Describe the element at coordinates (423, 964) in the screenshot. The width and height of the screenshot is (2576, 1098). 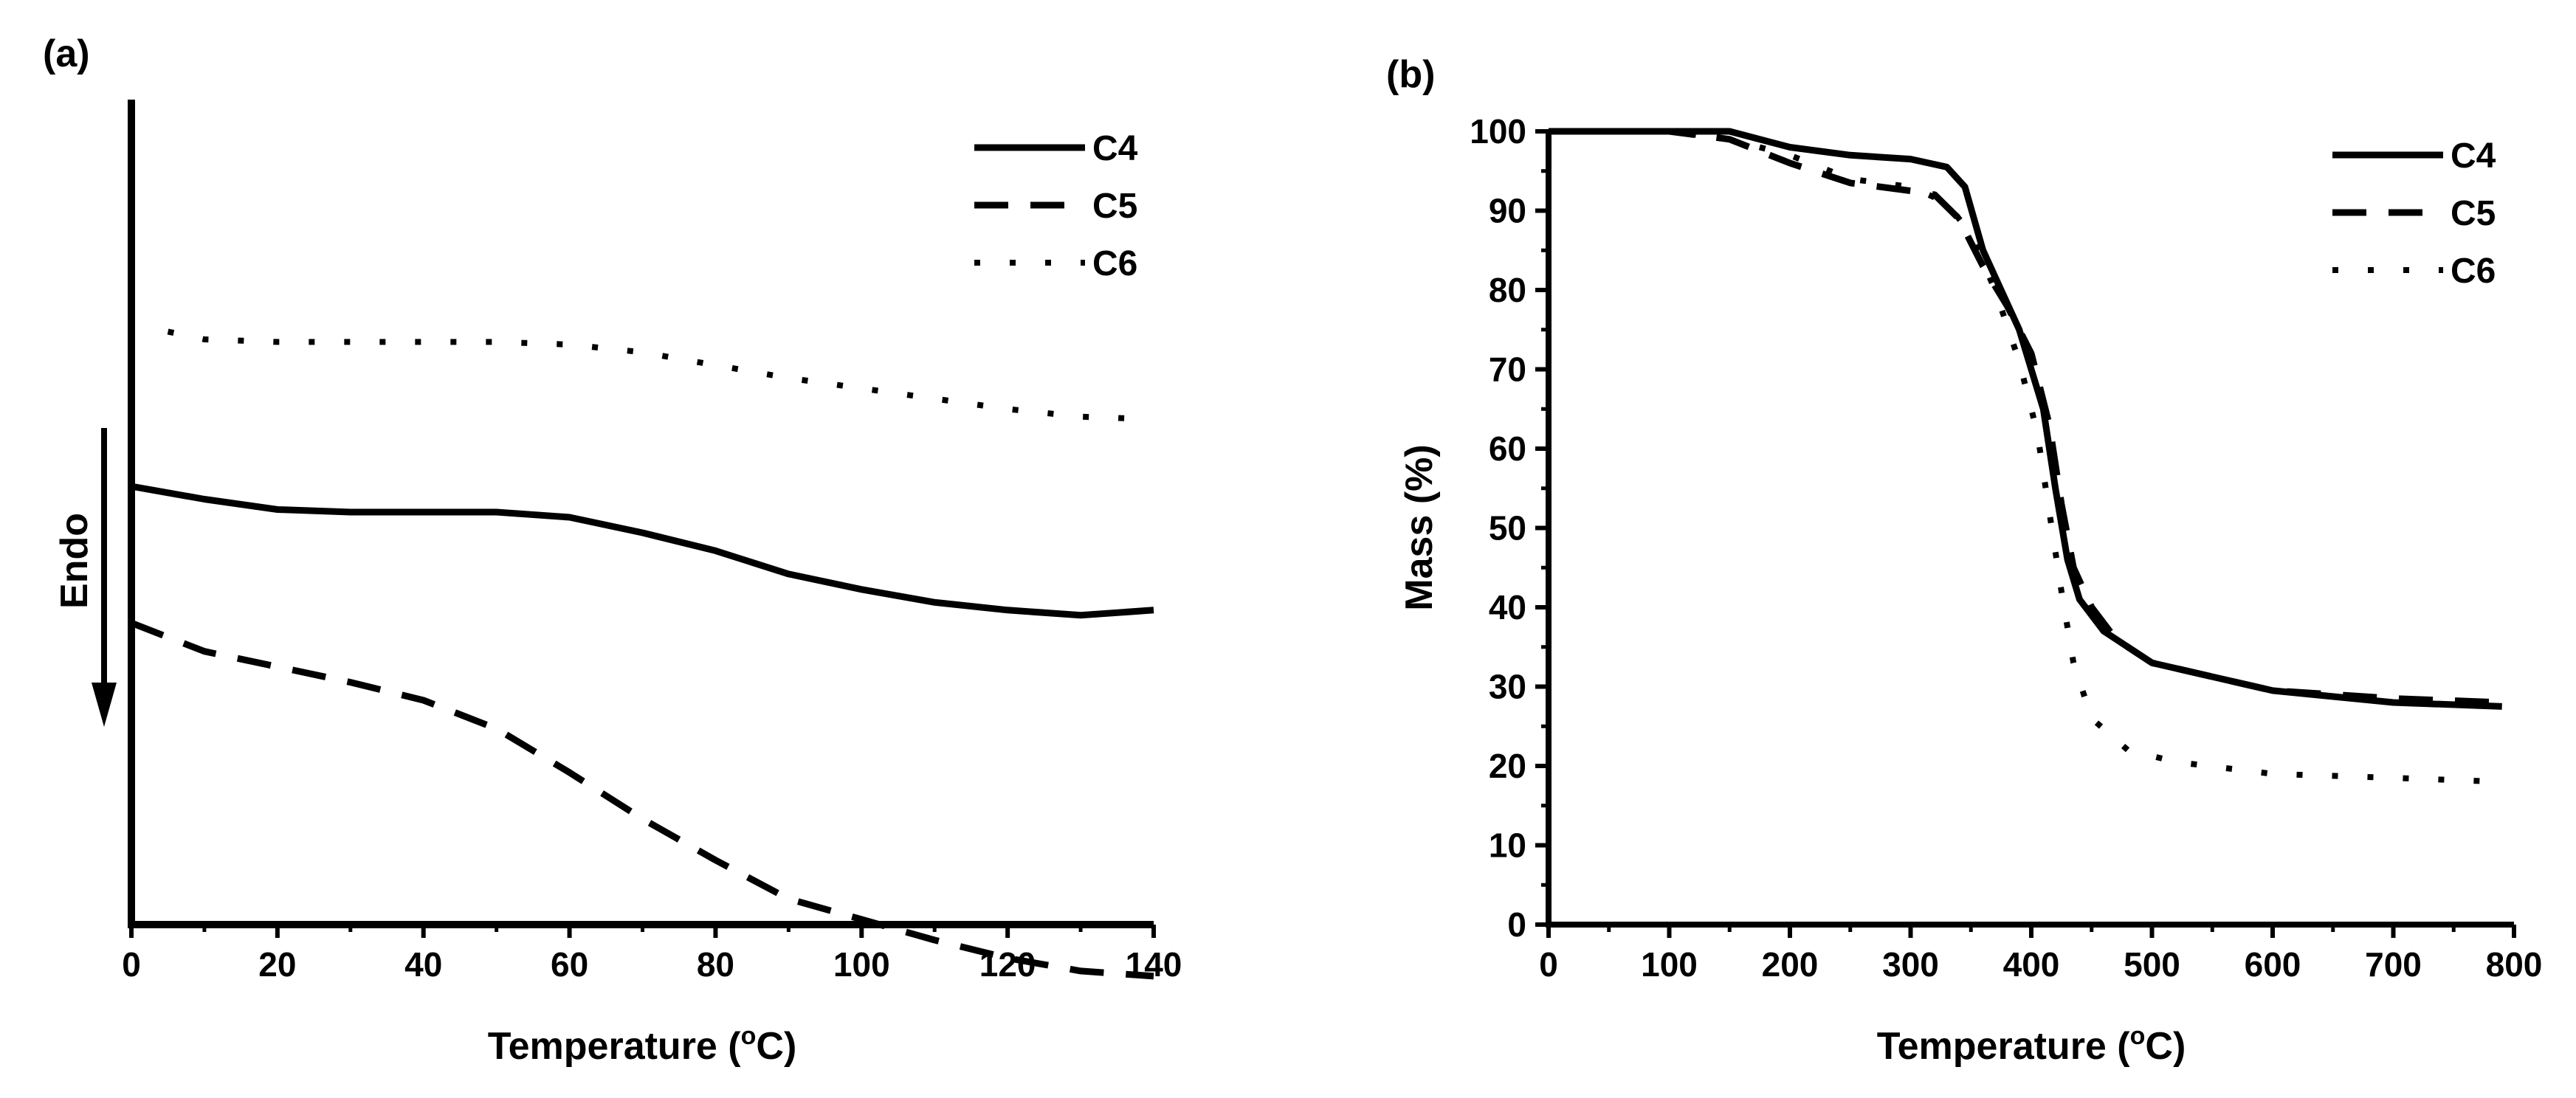
I see `x-tick-label: 40` at that location.